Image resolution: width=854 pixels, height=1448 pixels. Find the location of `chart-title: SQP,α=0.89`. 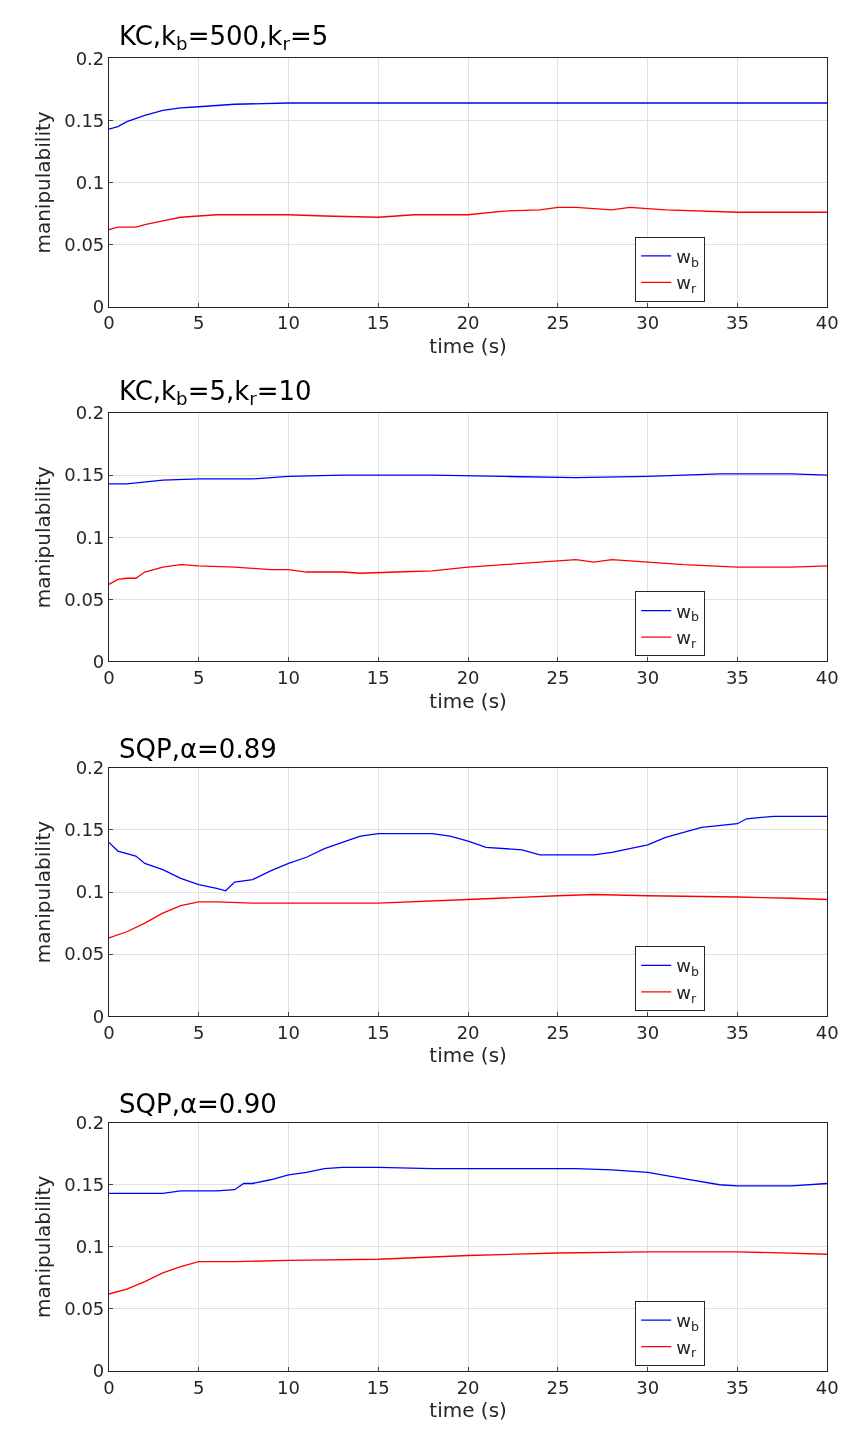

chart-title: SQP,α=0.89 is located at coordinates (198, 749).